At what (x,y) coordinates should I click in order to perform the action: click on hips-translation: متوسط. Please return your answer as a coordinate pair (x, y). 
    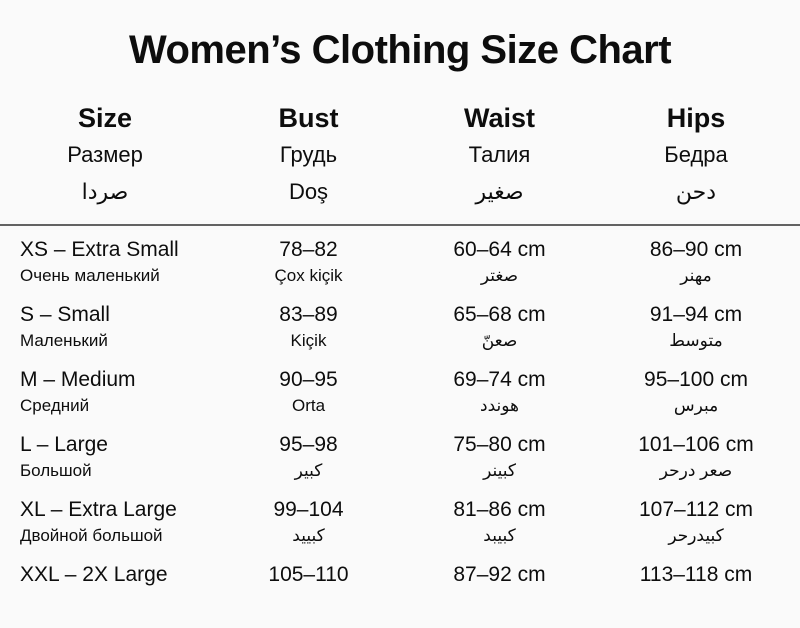
    Looking at the image, I should click on (696, 340).